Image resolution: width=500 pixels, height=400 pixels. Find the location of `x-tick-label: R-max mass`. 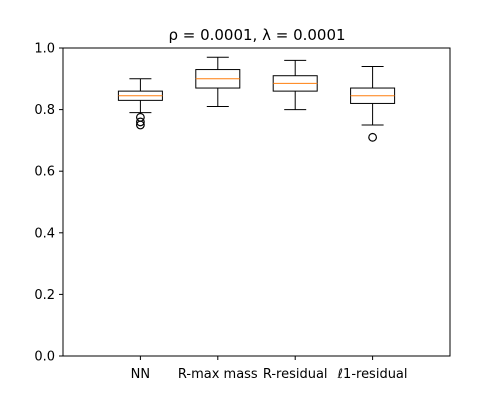

x-tick-label: R-max mass is located at coordinates (218, 374).